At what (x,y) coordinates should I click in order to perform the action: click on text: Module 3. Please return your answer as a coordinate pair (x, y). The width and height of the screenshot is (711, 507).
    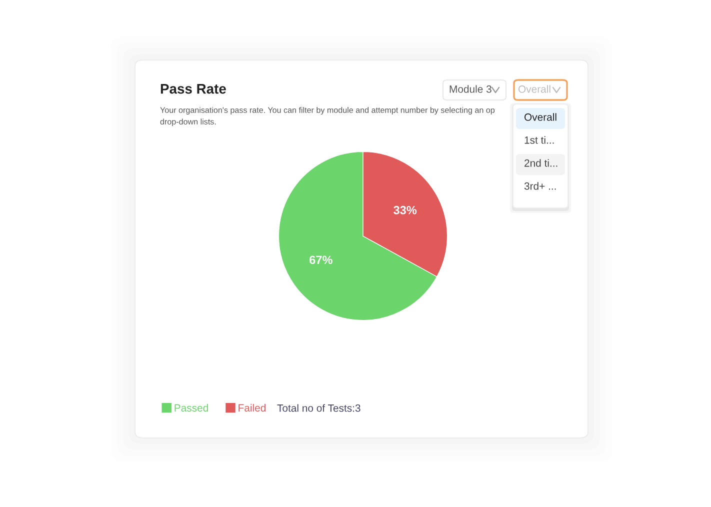
    Looking at the image, I should click on (471, 89).